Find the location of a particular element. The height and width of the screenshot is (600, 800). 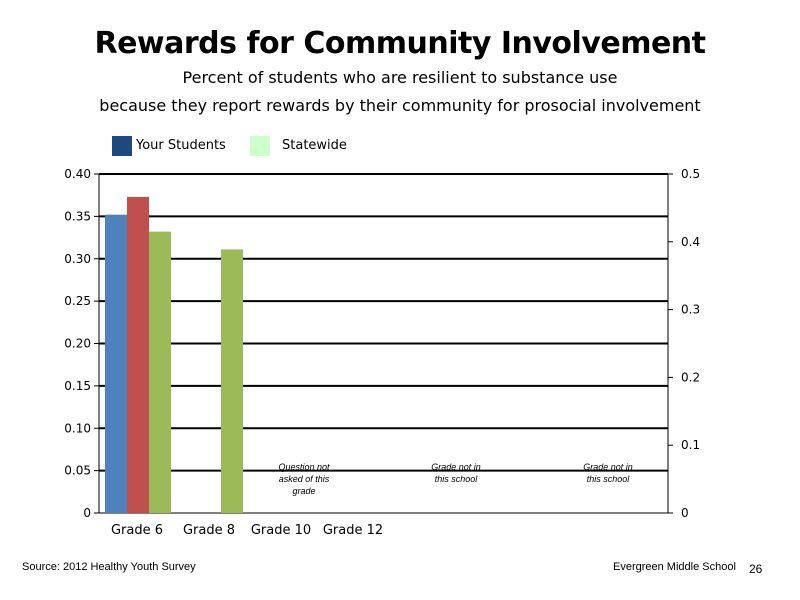

y-right-tick-label: 0.5 is located at coordinates (690, 174).